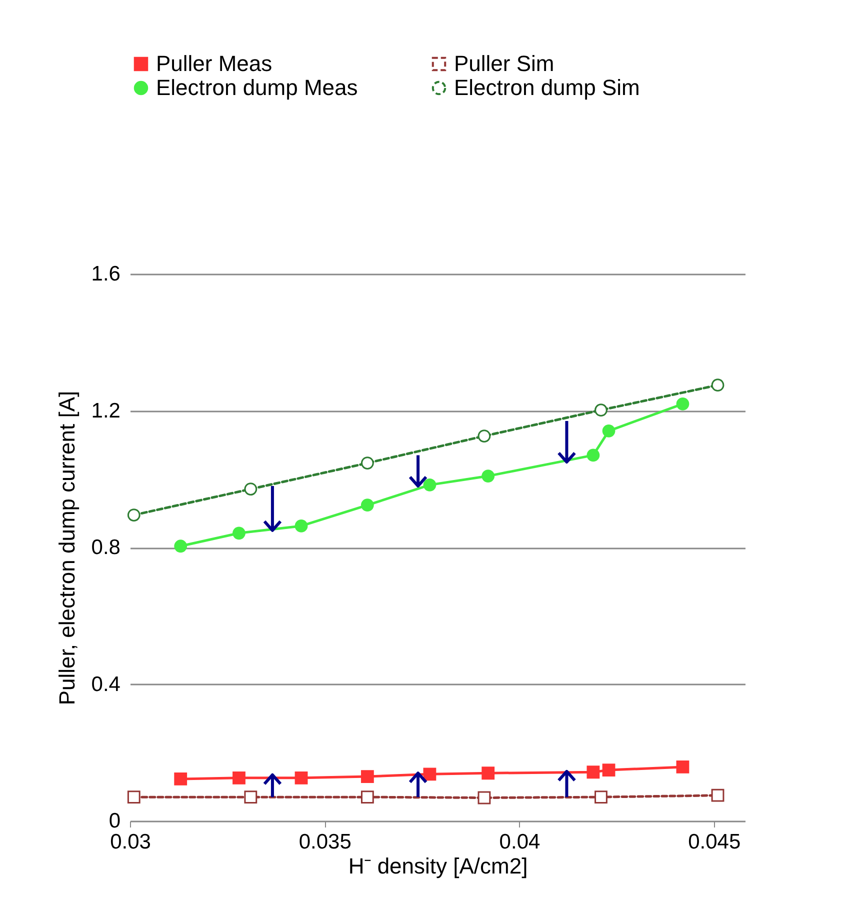  What do you see at coordinates (519, 842) in the screenshot?
I see `x-tick-label: 0.04` at bounding box center [519, 842].